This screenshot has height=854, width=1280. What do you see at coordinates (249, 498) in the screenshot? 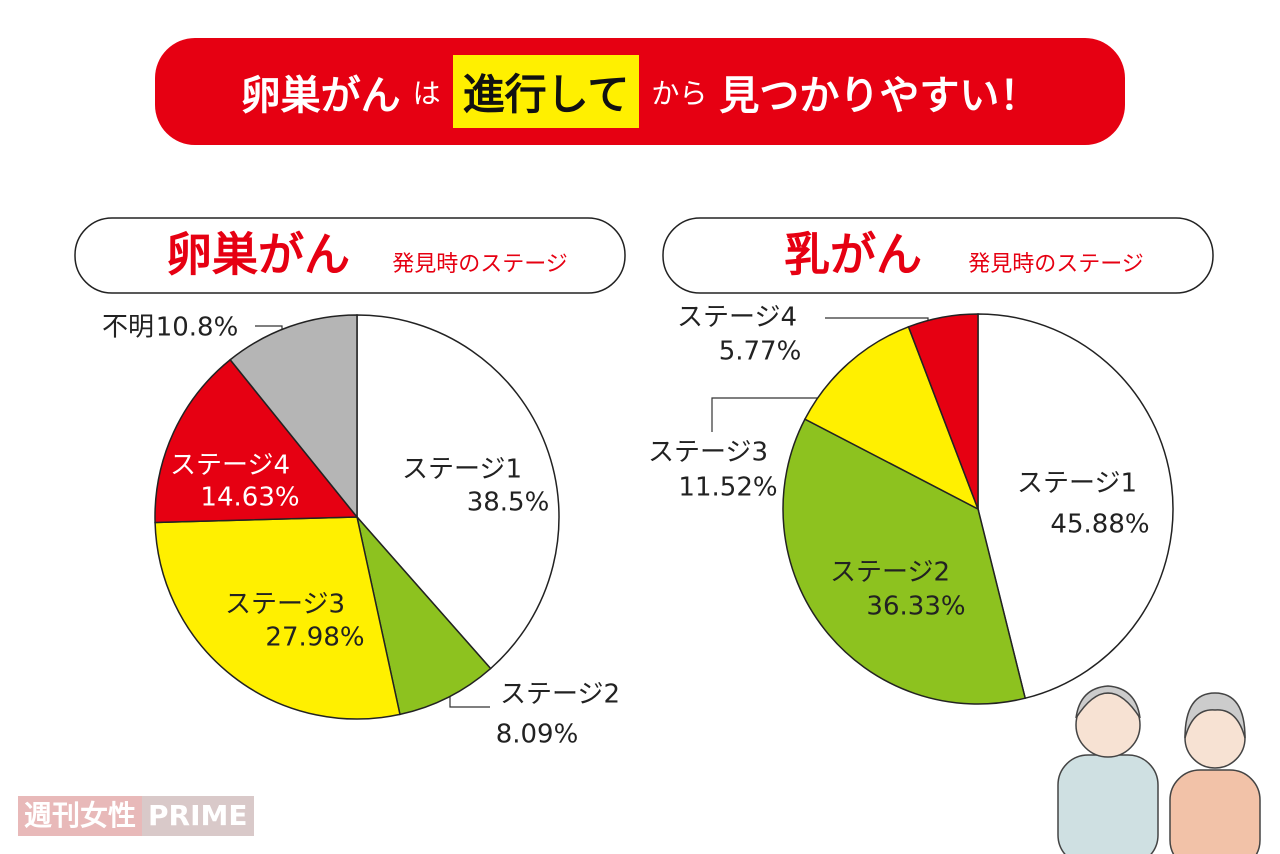
I see `slice-value: 14.63%` at bounding box center [249, 498].